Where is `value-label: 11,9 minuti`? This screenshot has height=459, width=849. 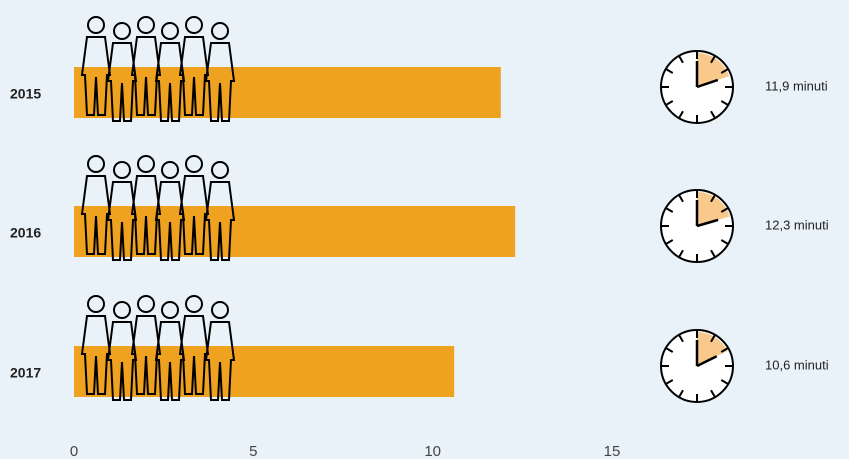
value-label: 11,9 minuti is located at coordinates (796, 85).